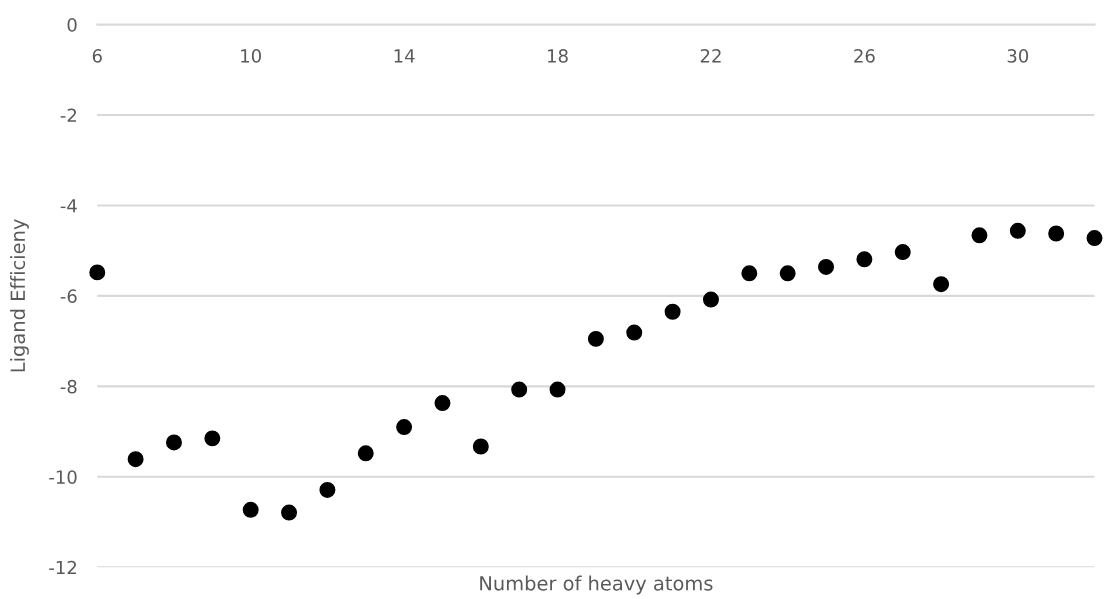  Describe the element at coordinates (68, 386) in the screenshot. I see `y-tick-label: -8` at that location.